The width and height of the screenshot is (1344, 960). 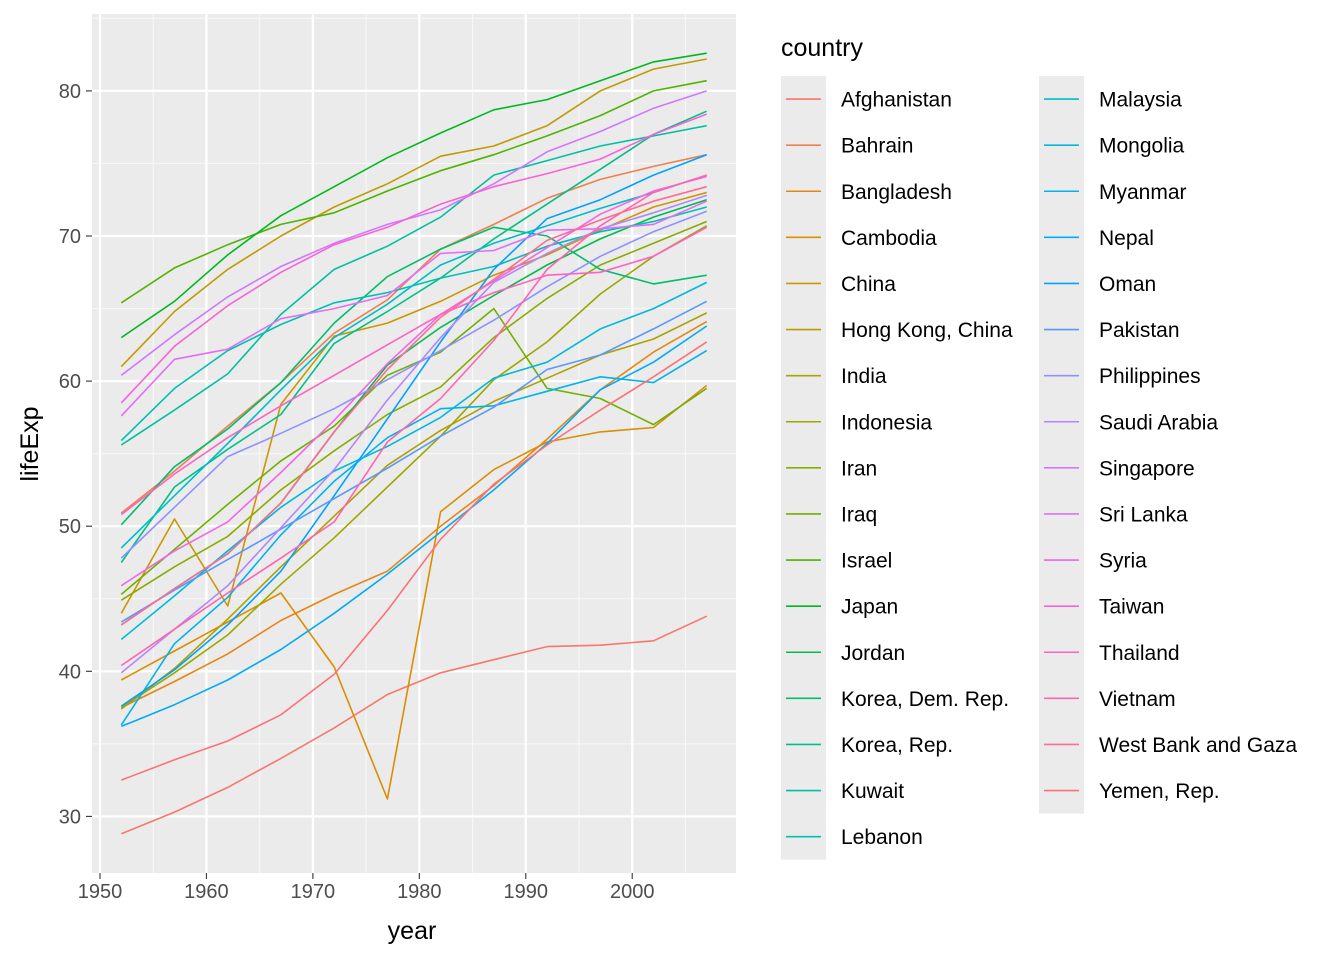 I want to click on legend-label-bangladesh: Bangladesh, so click(x=896, y=192).